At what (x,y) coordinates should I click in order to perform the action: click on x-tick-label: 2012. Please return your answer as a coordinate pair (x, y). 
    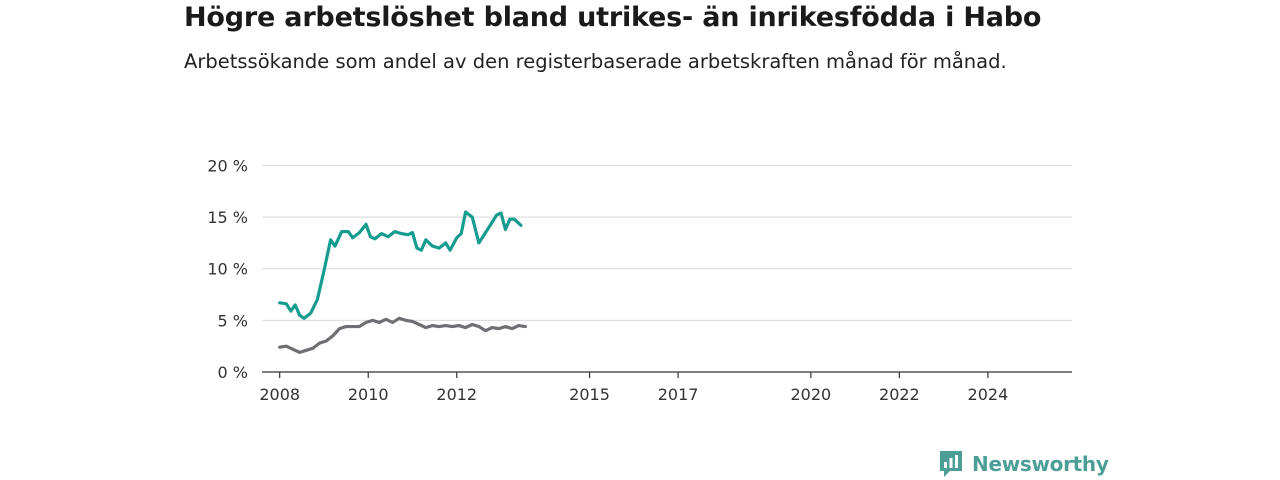
    Looking at the image, I should click on (456, 394).